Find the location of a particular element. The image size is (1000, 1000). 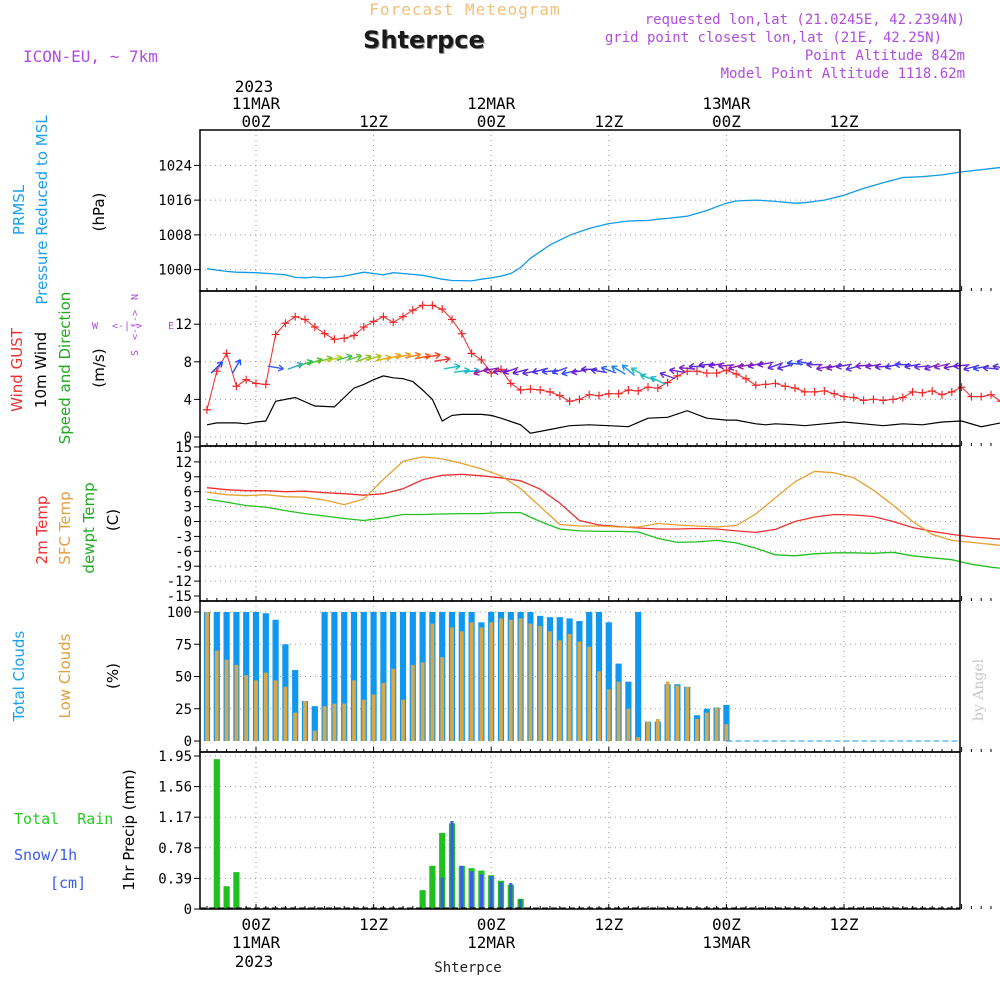

top-axis-hour-3: 12Z is located at coordinates (608, 121).